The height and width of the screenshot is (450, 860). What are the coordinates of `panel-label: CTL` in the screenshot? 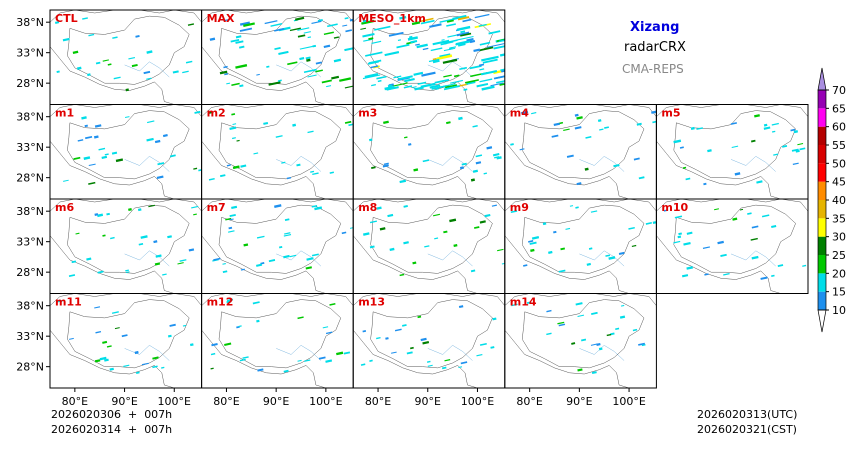 It's located at (66, 18).